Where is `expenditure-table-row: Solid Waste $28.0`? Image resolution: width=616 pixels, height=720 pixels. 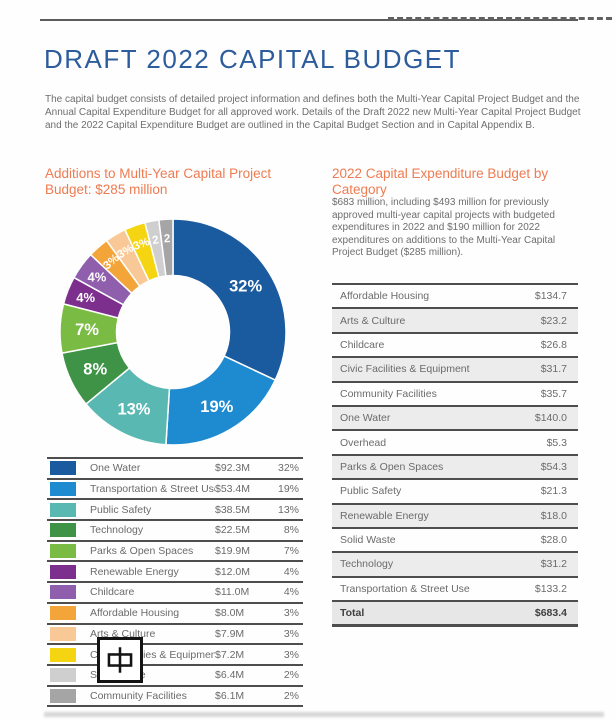 expenditure-table-row: Solid Waste $28.0 is located at coordinates (455, 541).